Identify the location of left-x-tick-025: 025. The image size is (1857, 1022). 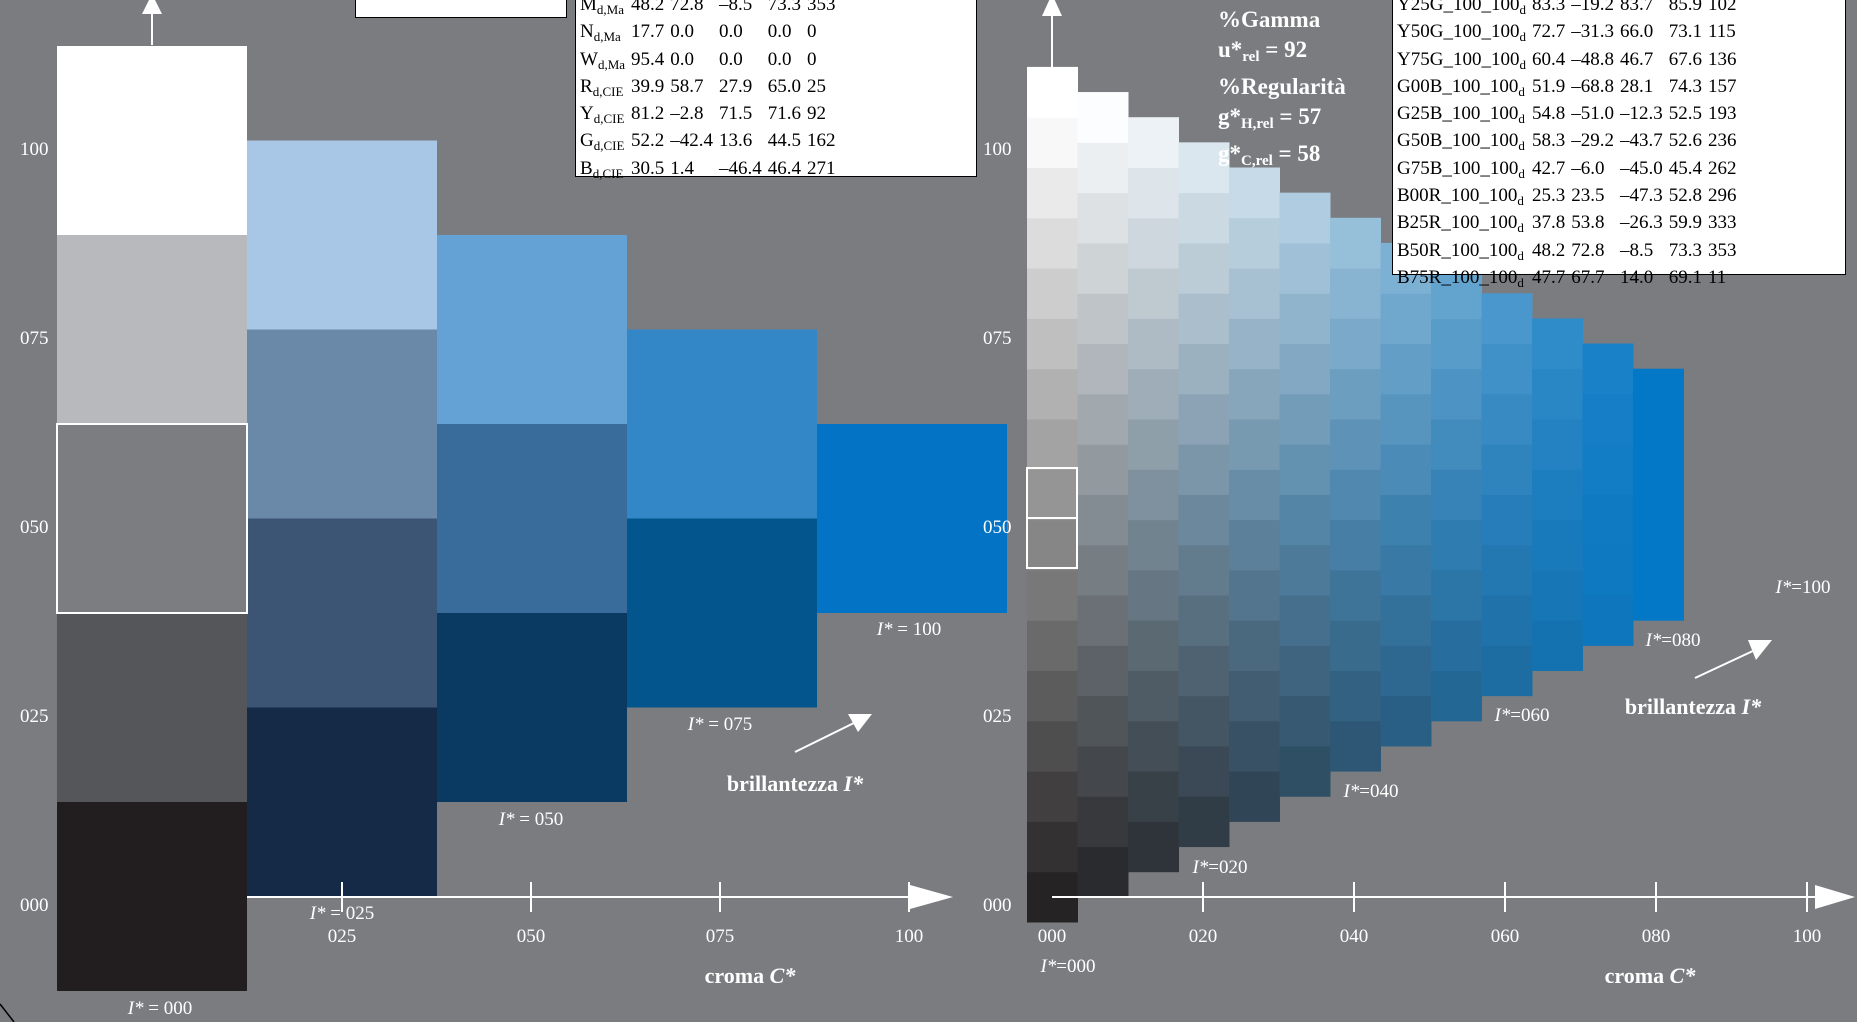
(342, 936).